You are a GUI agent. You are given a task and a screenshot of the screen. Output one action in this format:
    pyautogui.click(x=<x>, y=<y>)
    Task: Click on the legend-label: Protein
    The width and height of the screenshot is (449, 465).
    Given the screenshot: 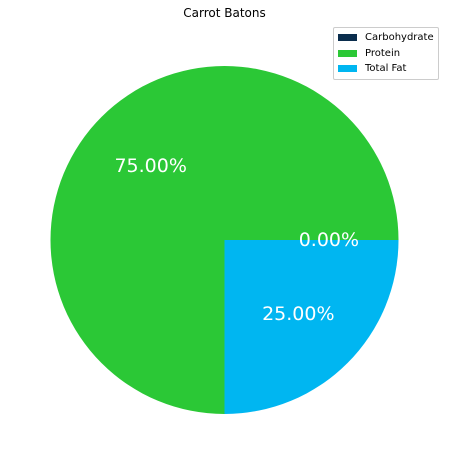 What is the action you would take?
    pyautogui.click(x=383, y=53)
    